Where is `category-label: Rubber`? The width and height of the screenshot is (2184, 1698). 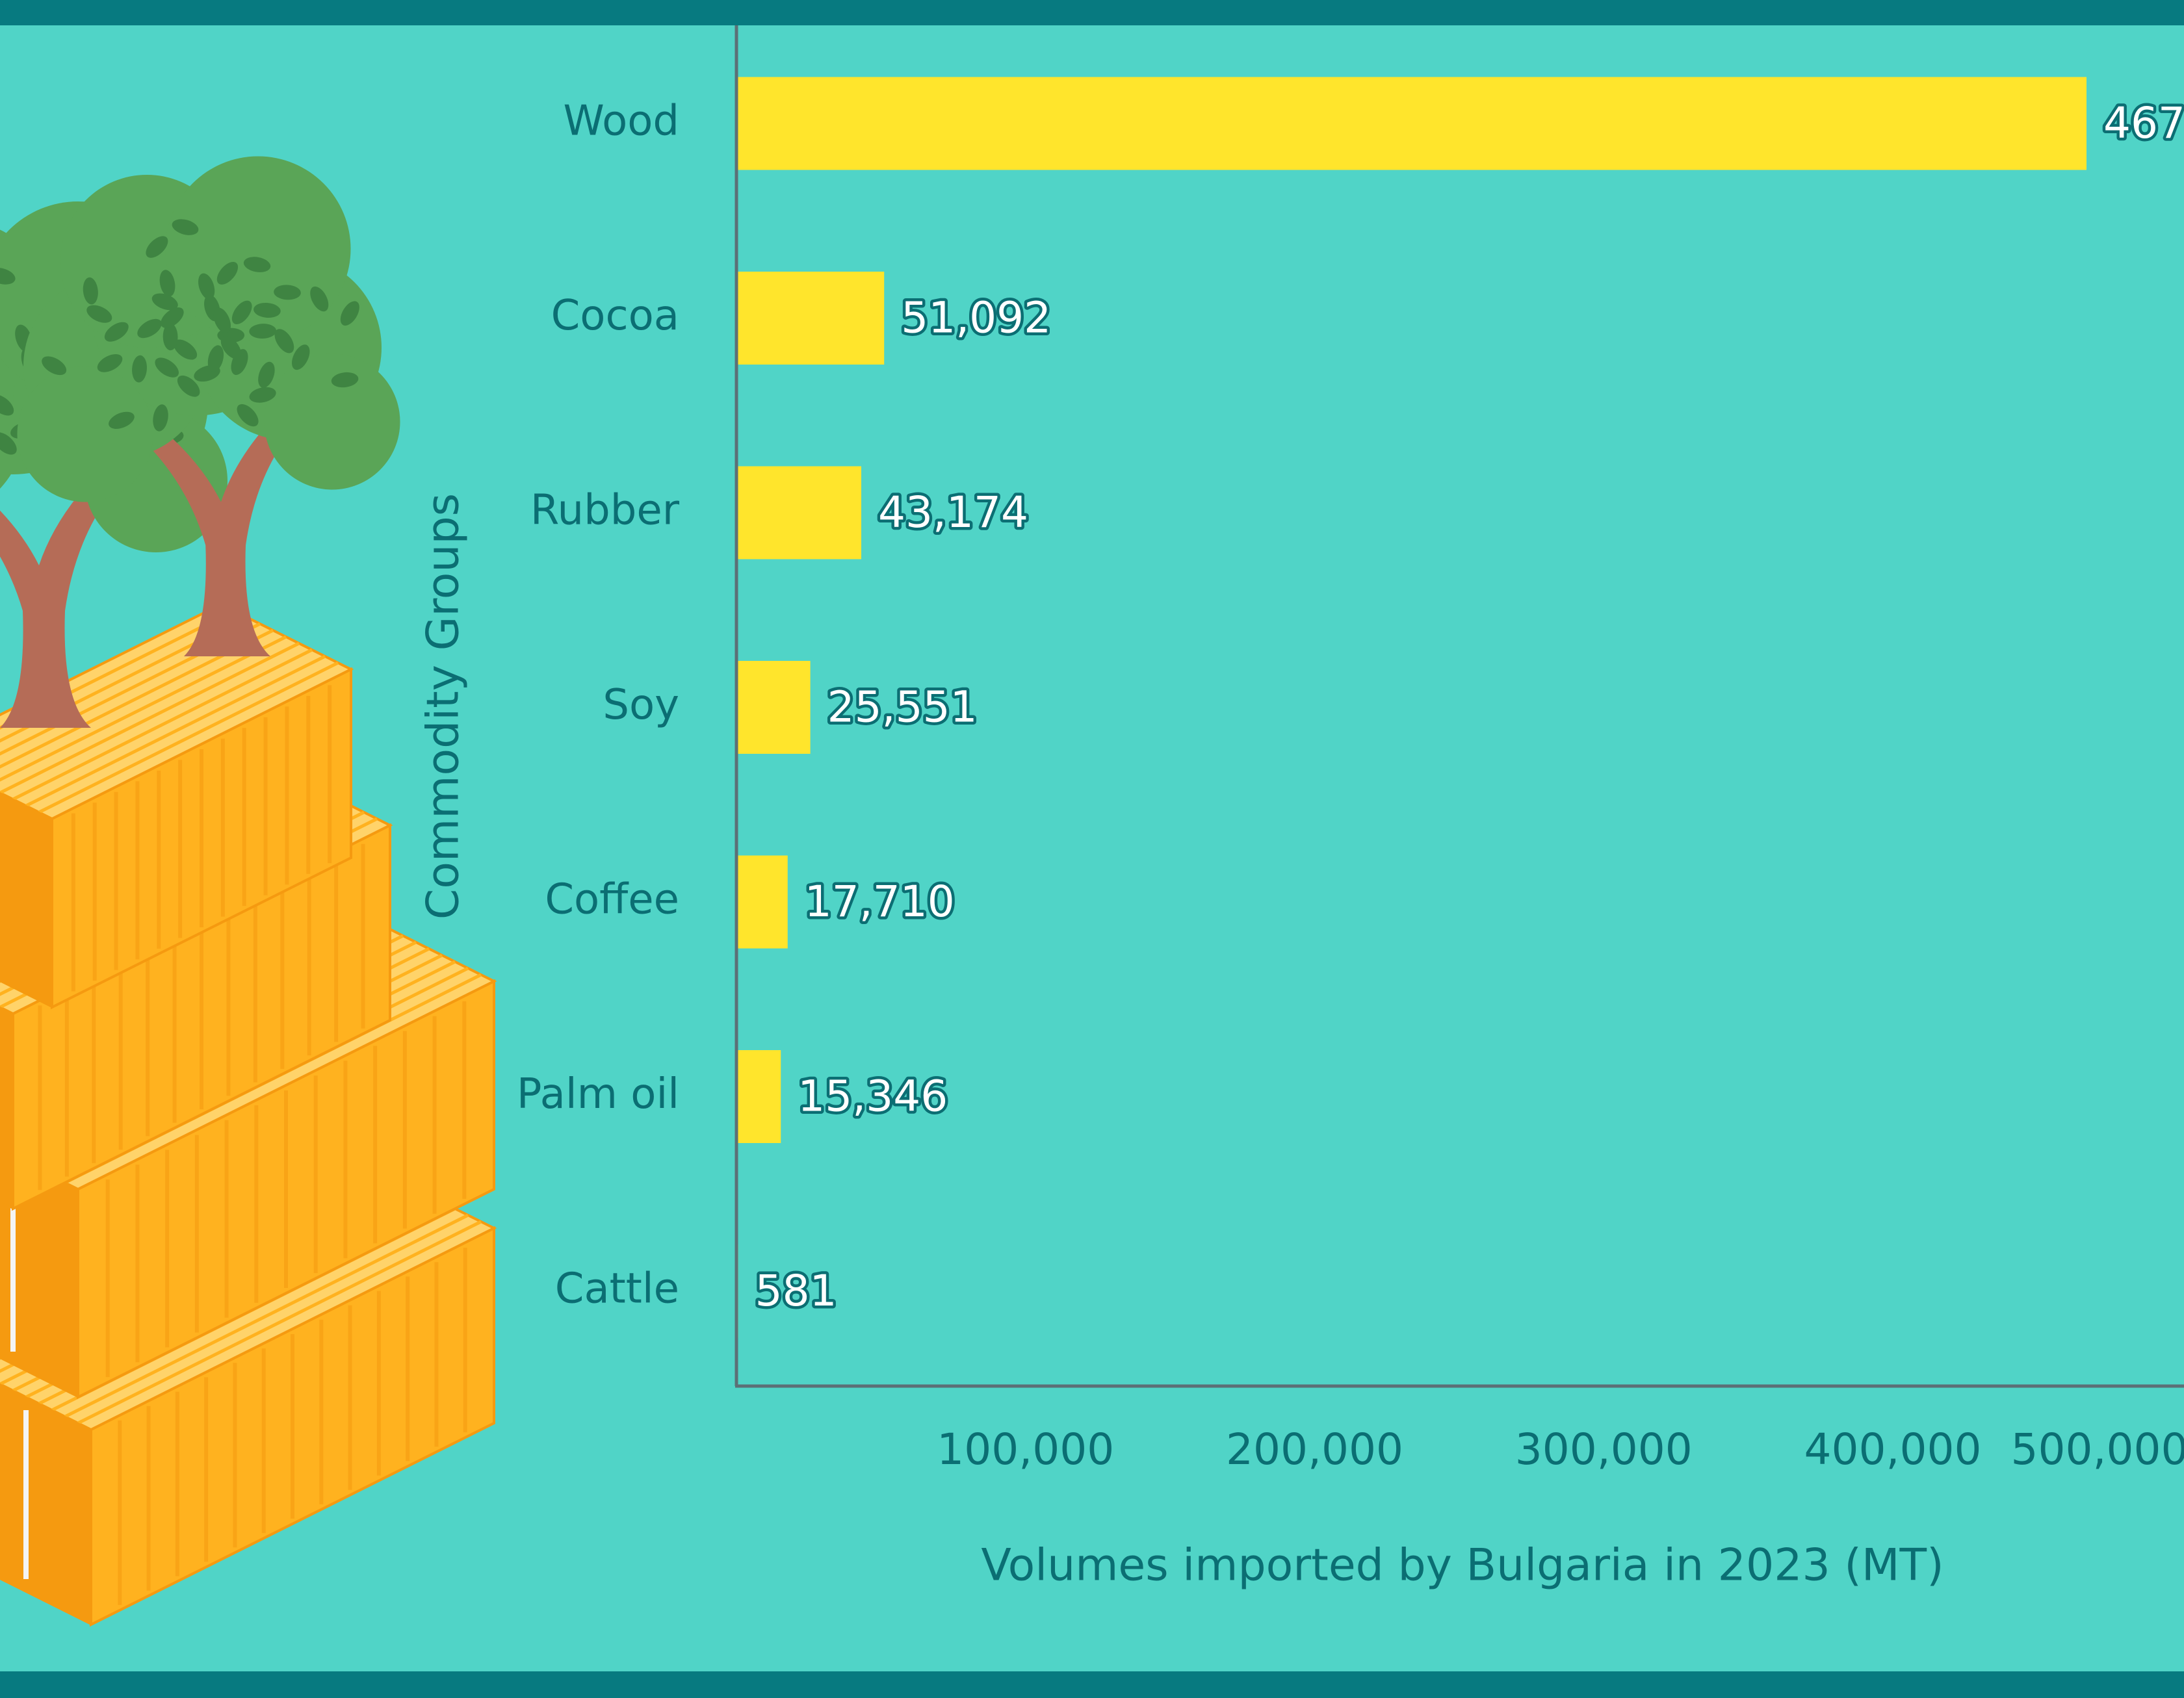 category-label: Rubber is located at coordinates (605, 511).